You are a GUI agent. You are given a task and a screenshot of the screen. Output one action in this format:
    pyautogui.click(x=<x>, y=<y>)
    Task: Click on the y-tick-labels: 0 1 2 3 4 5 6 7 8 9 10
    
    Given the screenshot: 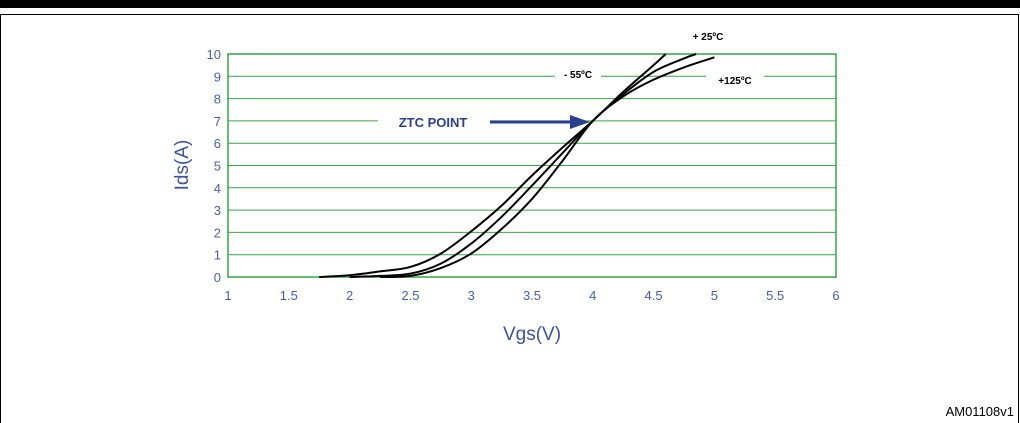 What is the action you would take?
    pyautogui.click(x=214, y=166)
    